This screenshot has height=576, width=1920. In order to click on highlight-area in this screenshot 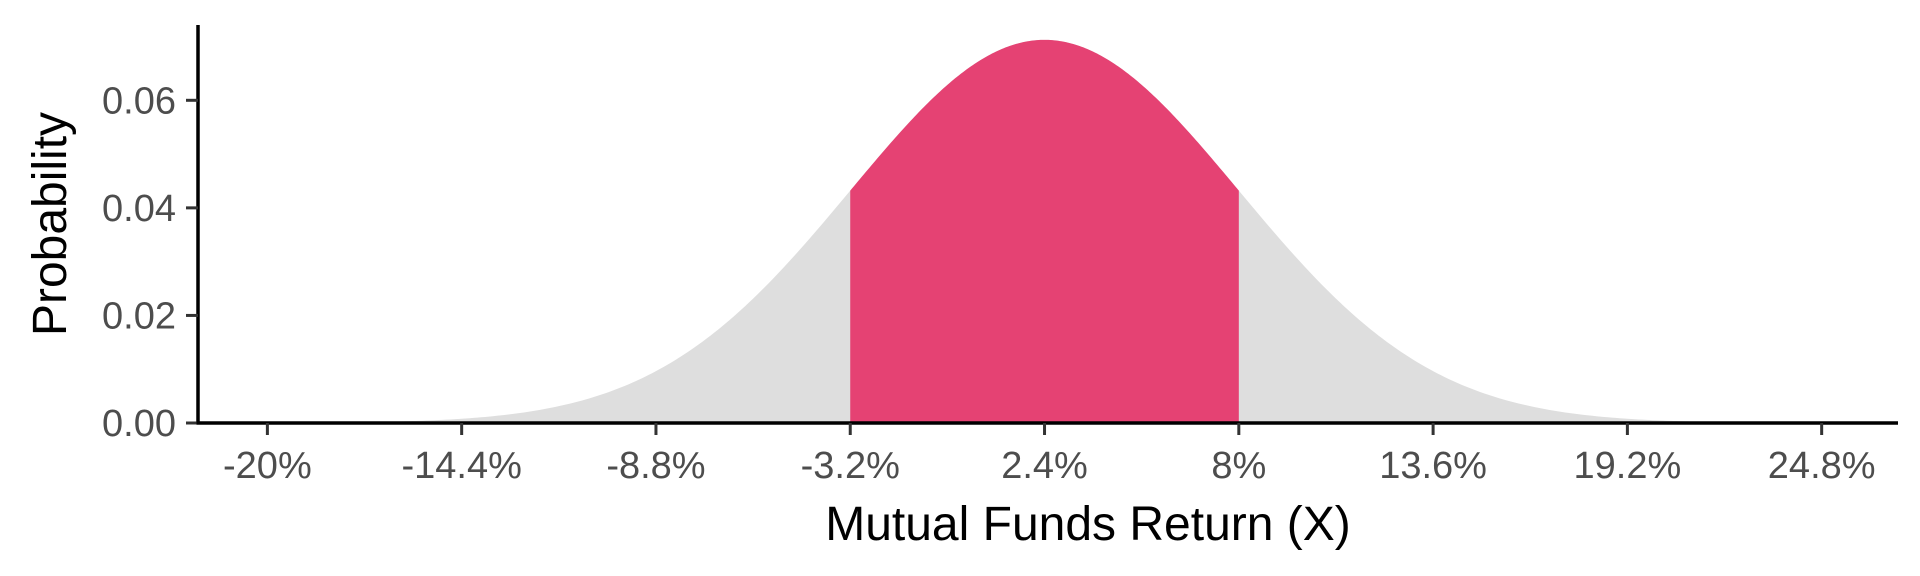, I will do `click(1044, 231)`.